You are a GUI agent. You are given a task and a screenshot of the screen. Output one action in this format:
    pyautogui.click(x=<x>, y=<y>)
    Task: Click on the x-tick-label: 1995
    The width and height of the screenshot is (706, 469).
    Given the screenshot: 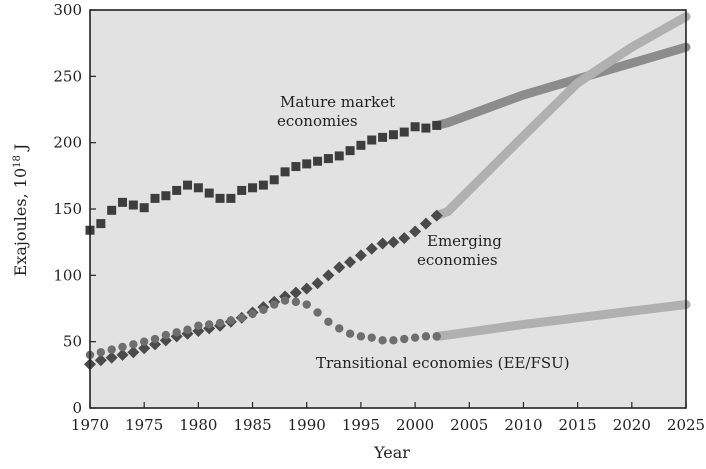 What is the action you would take?
    pyautogui.click(x=361, y=425)
    